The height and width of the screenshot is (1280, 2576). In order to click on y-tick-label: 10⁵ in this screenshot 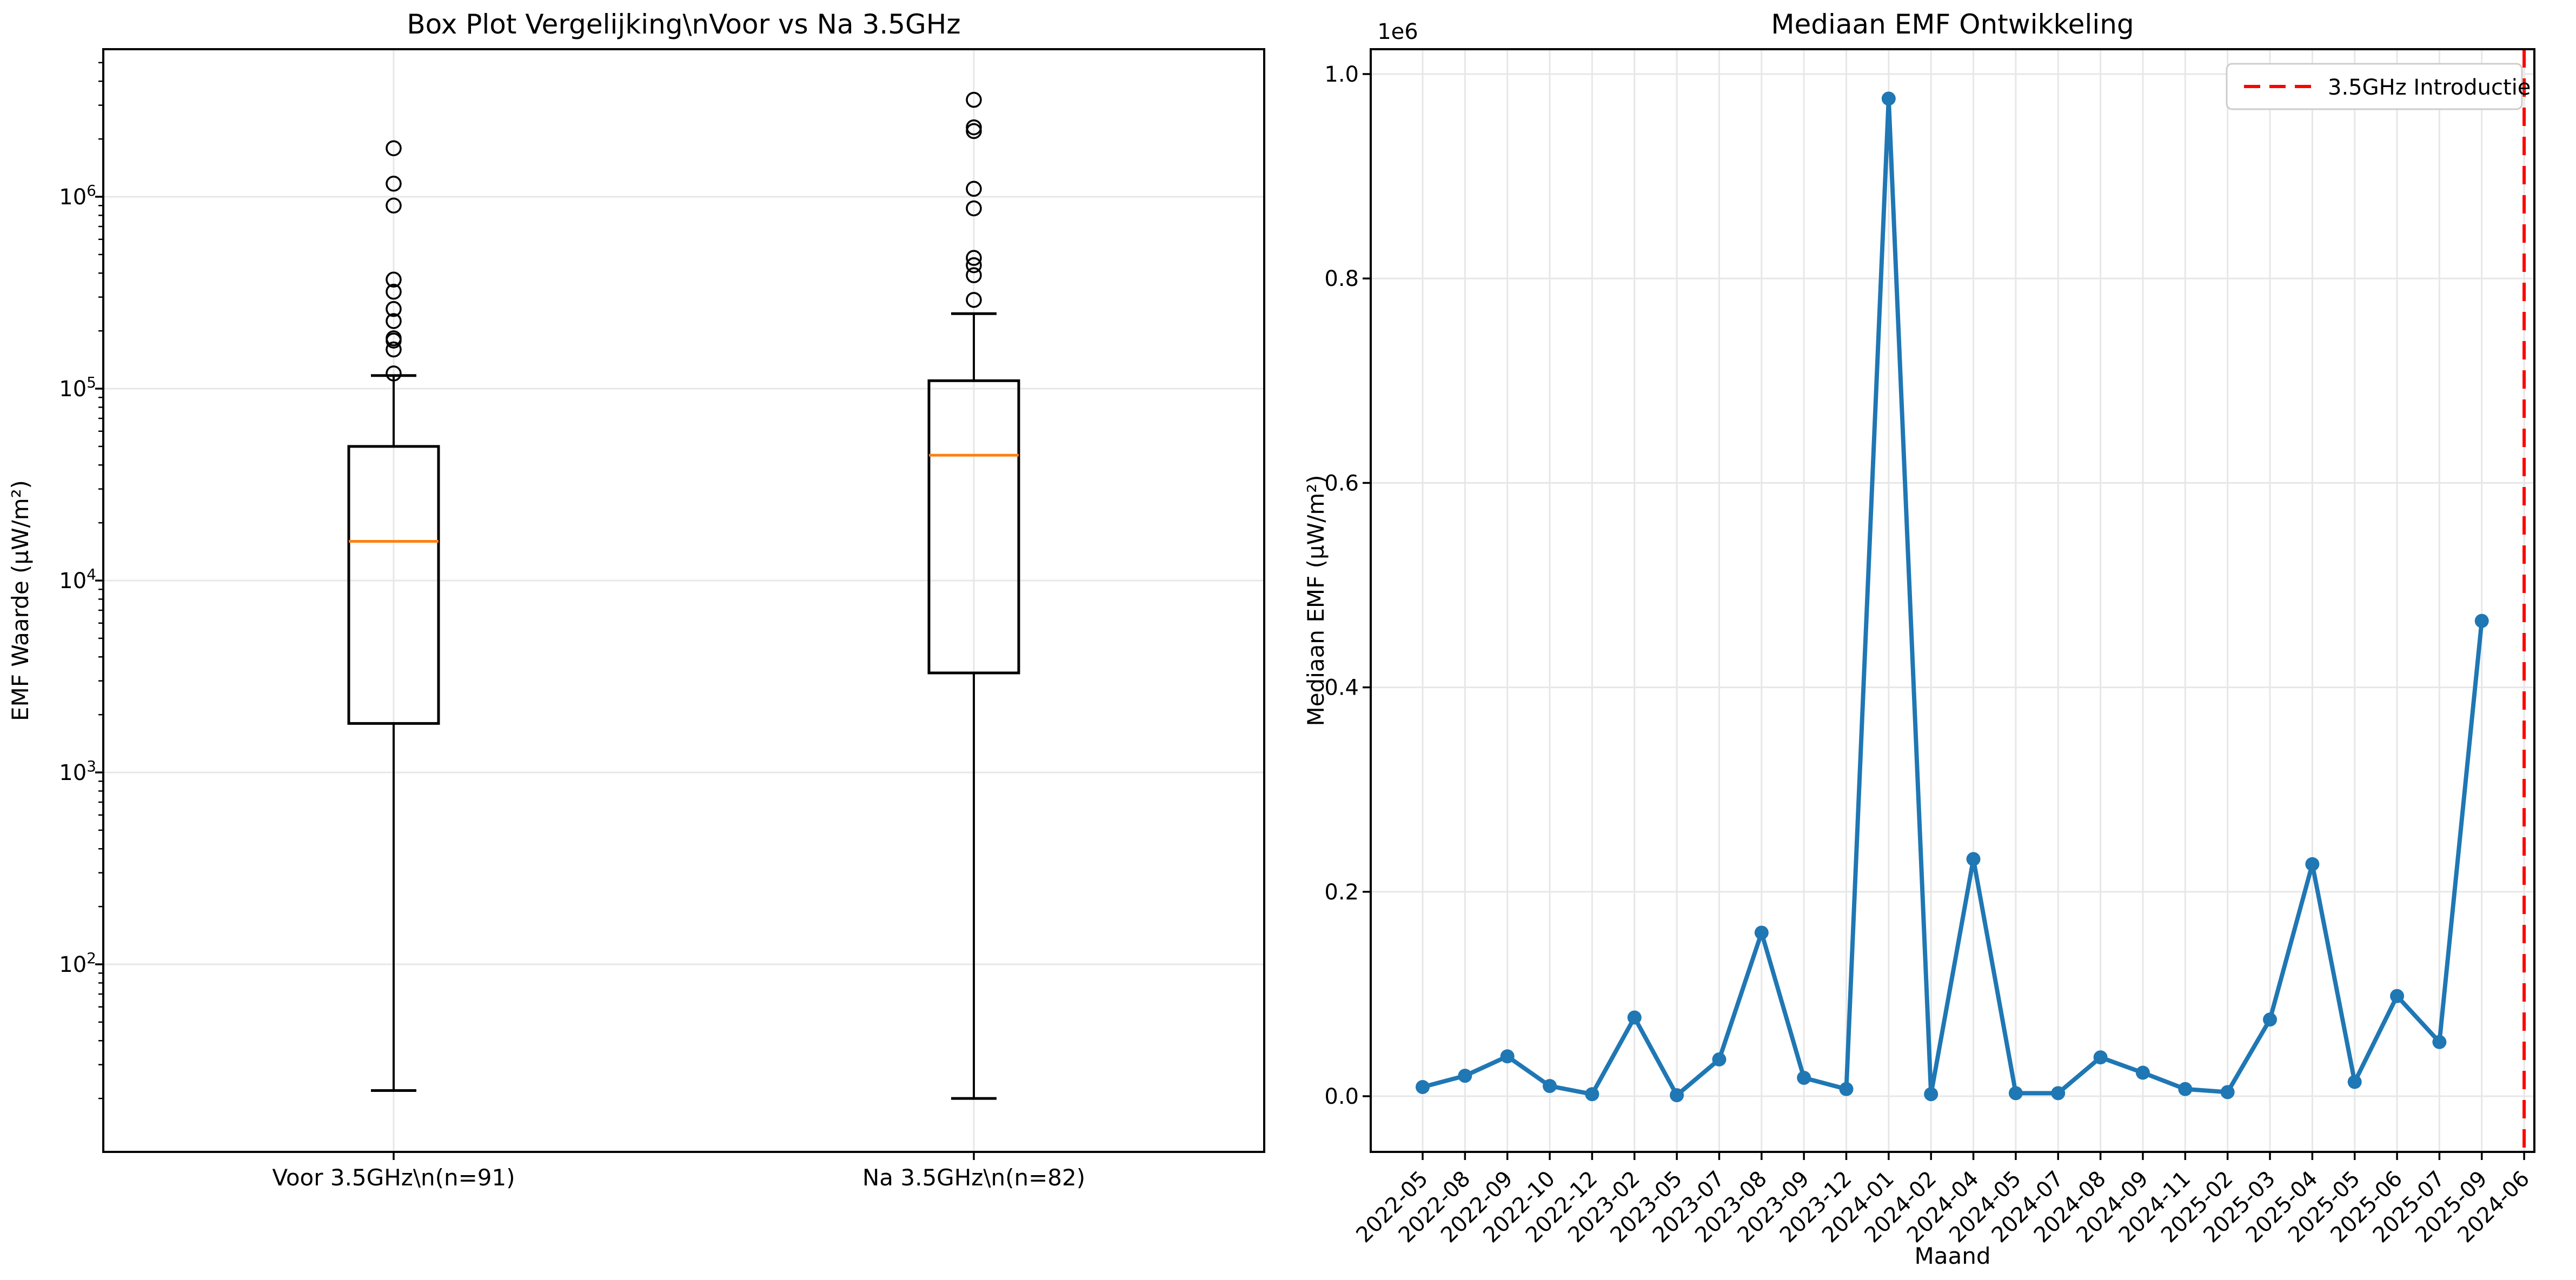, I will do `click(77, 388)`.